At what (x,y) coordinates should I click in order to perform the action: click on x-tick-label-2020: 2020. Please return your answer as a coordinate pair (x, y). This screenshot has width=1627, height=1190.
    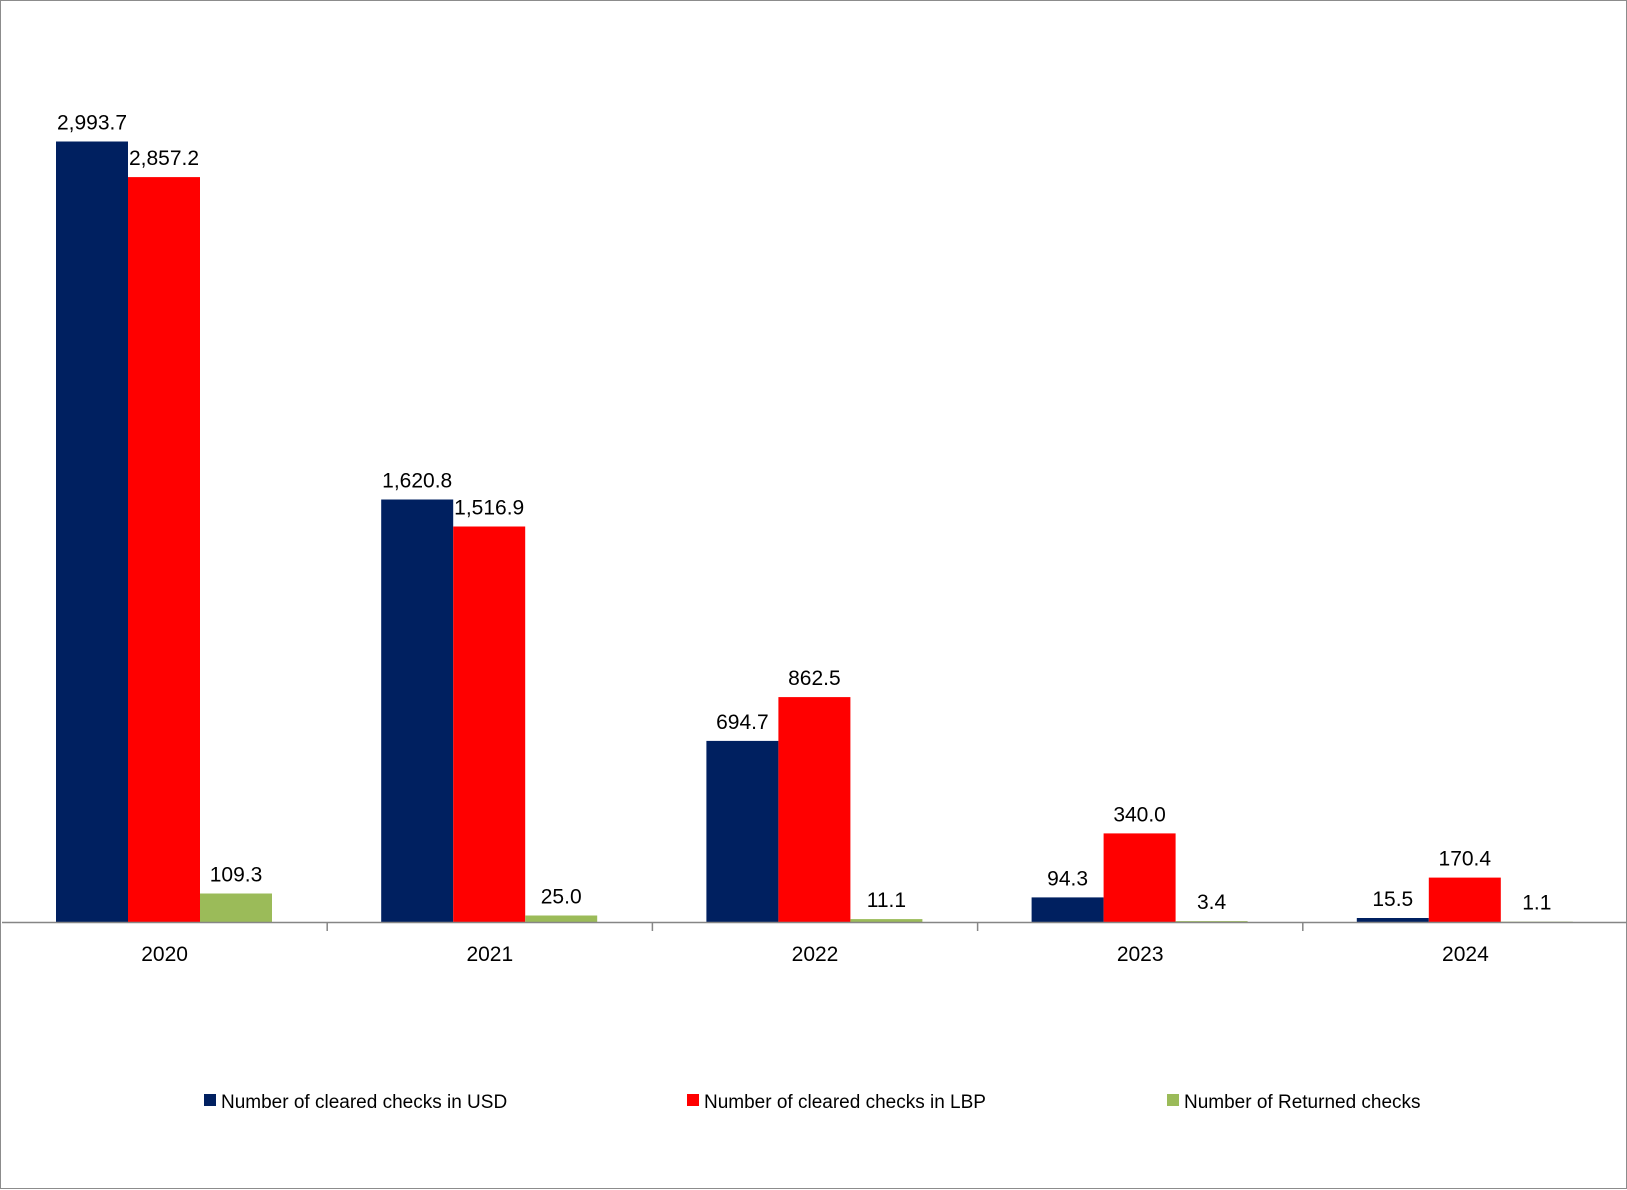
    Looking at the image, I should click on (164, 954).